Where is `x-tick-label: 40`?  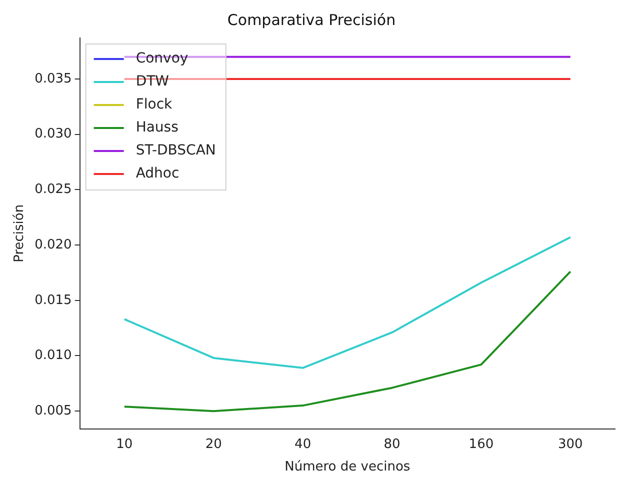
x-tick-label: 40 is located at coordinates (303, 444).